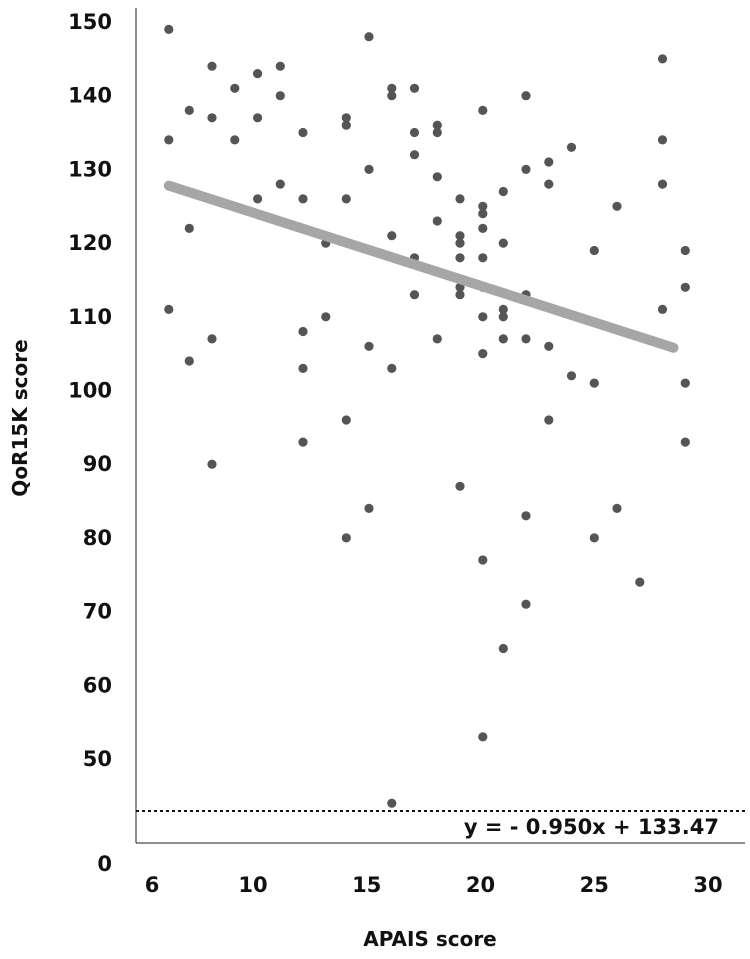  Describe the element at coordinates (104, 864) in the screenshot. I see `y-tick-label: 0` at that location.